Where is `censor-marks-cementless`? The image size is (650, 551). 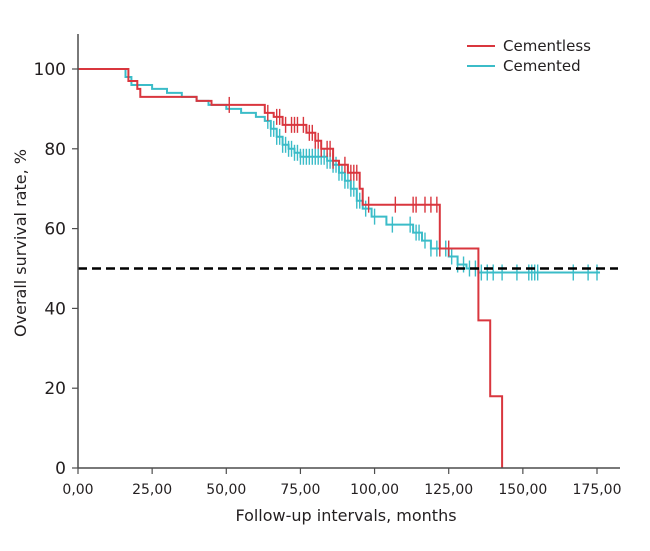
censor-marks-cementless is located at coordinates (339, 176).